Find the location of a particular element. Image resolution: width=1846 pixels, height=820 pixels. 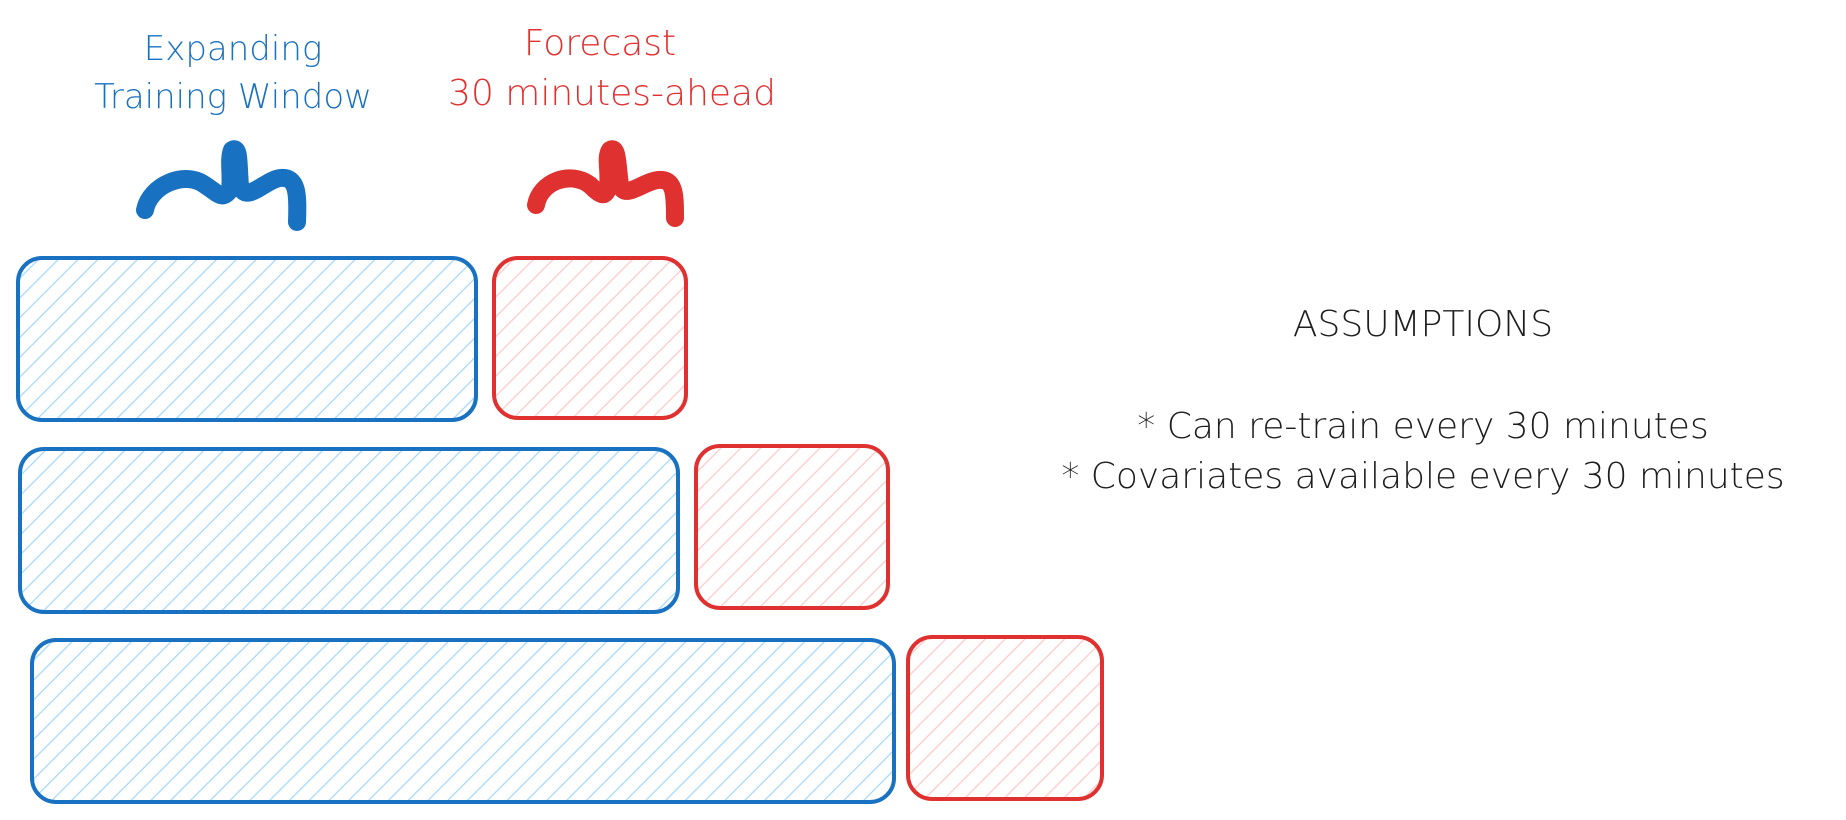

brace-squiggle-red-icon is located at coordinates (605, 183).